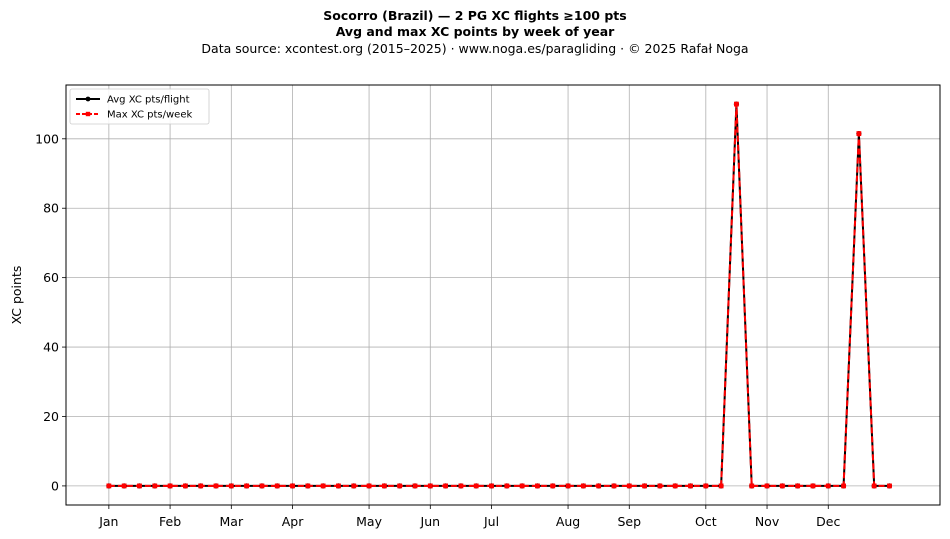 This screenshot has height=539, width=950. What do you see at coordinates (108, 521) in the screenshot?
I see `x-tick-label: Jan` at bounding box center [108, 521].